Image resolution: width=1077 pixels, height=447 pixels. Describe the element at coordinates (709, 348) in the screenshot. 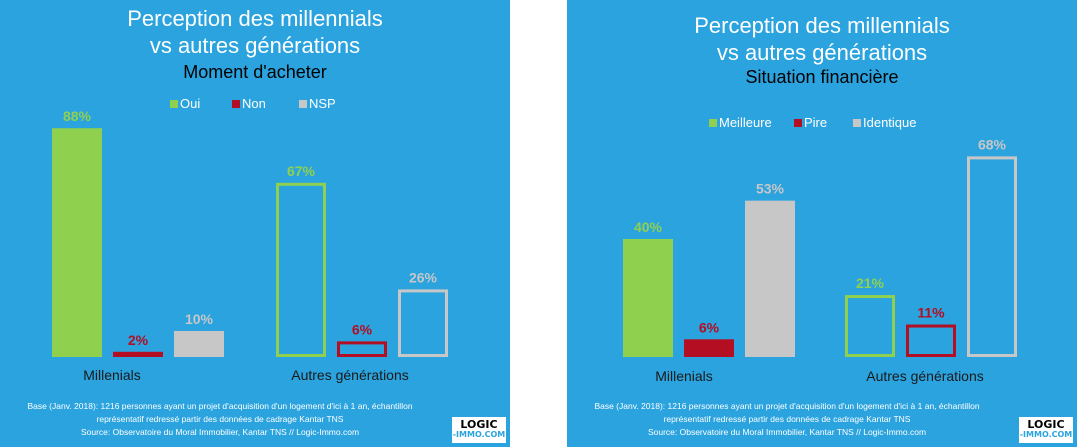

I see `bar-millenials-pire` at that location.